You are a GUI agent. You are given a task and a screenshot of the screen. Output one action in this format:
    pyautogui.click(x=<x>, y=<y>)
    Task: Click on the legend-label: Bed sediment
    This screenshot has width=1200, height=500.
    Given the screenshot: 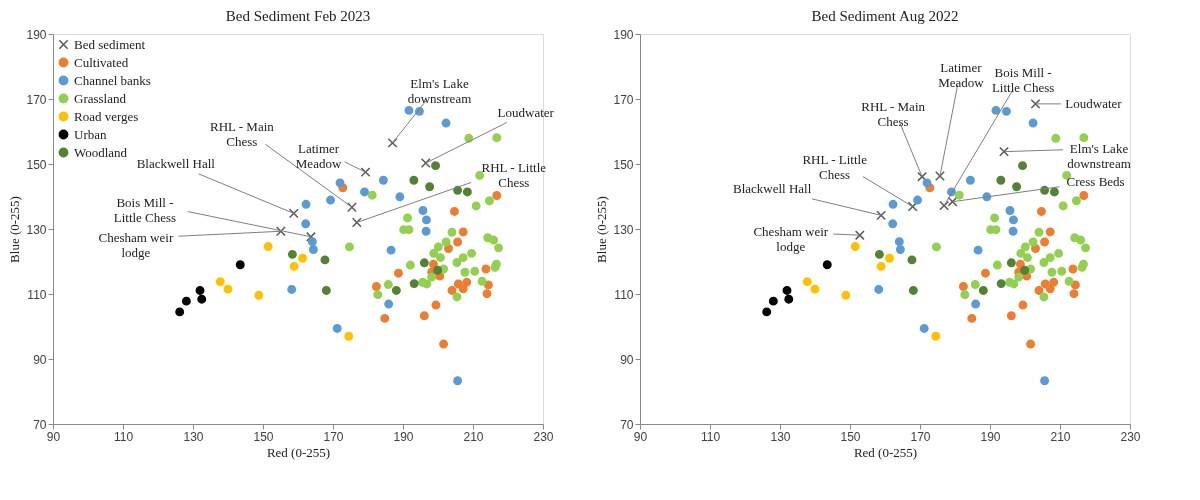 What is the action you would take?
    pyautogui.click(x=110, y=44)
    